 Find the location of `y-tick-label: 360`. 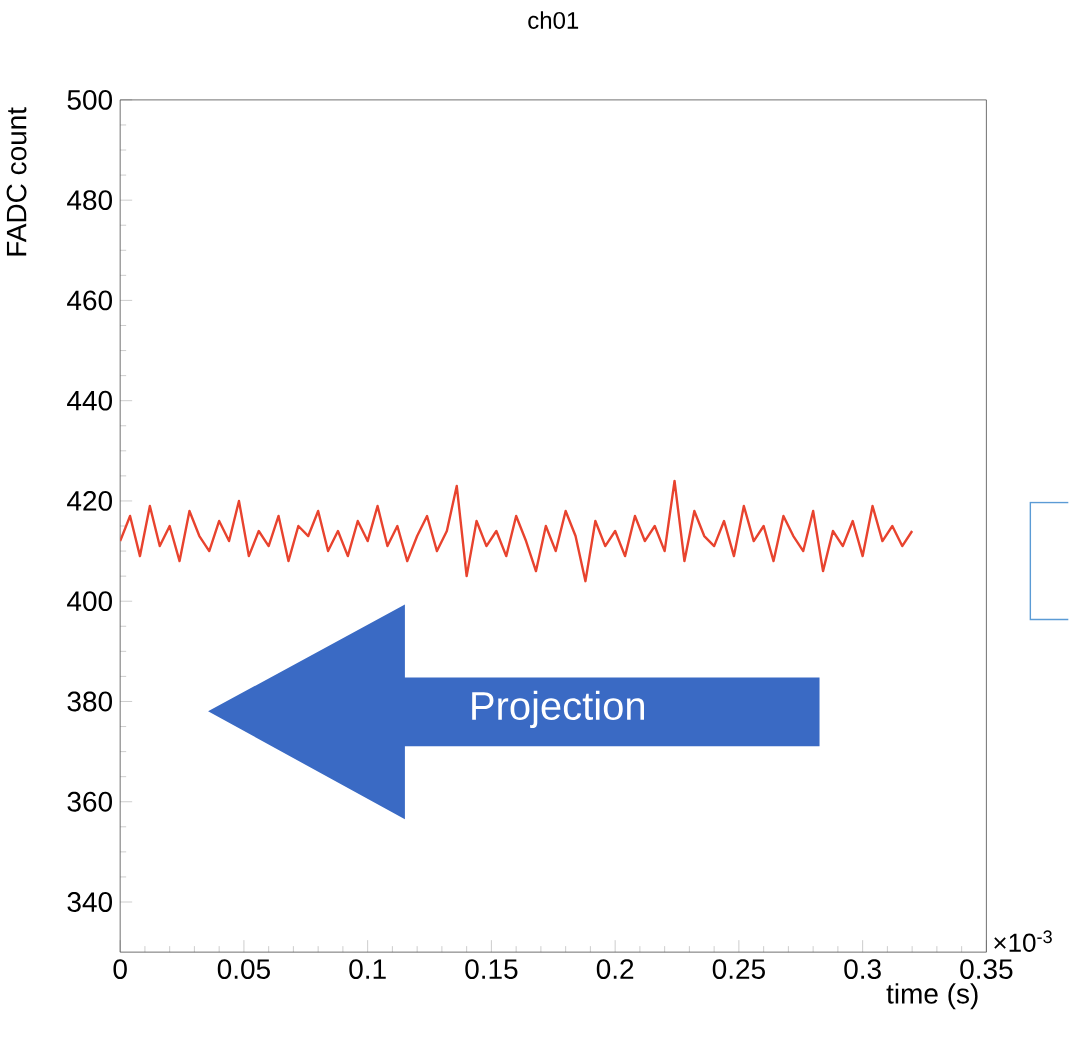

y-tick-label: 360 is located at coordinates (90, 801).